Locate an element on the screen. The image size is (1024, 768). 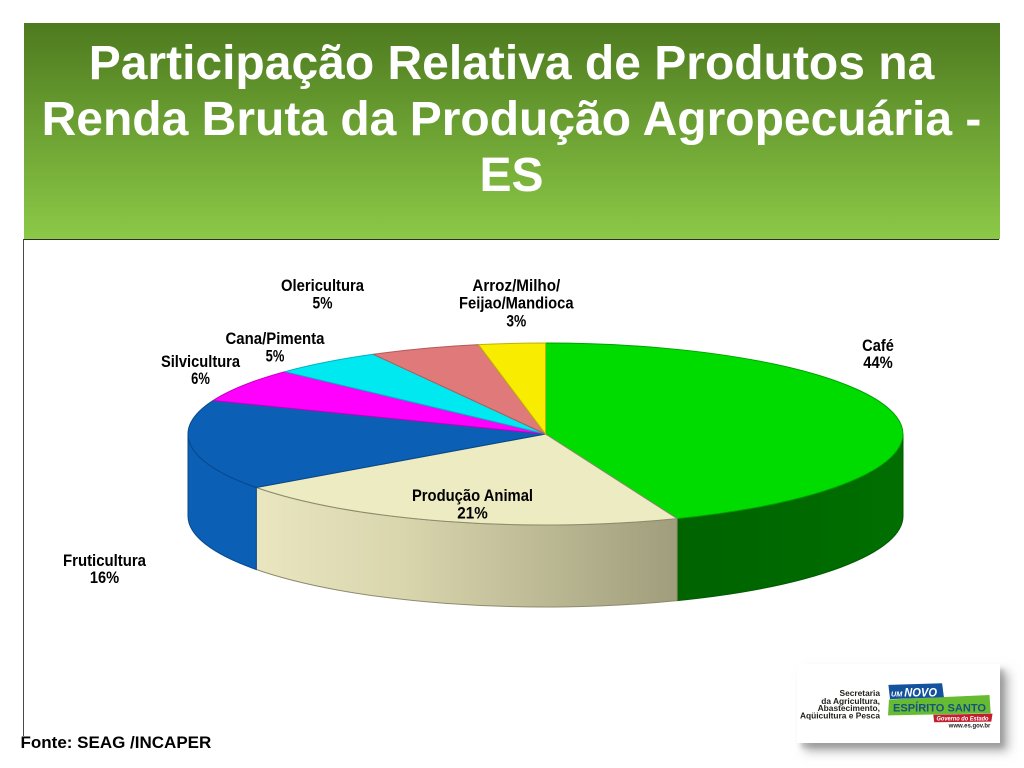
svg-text: da Agricultura, is located at coordinates (850, 701).